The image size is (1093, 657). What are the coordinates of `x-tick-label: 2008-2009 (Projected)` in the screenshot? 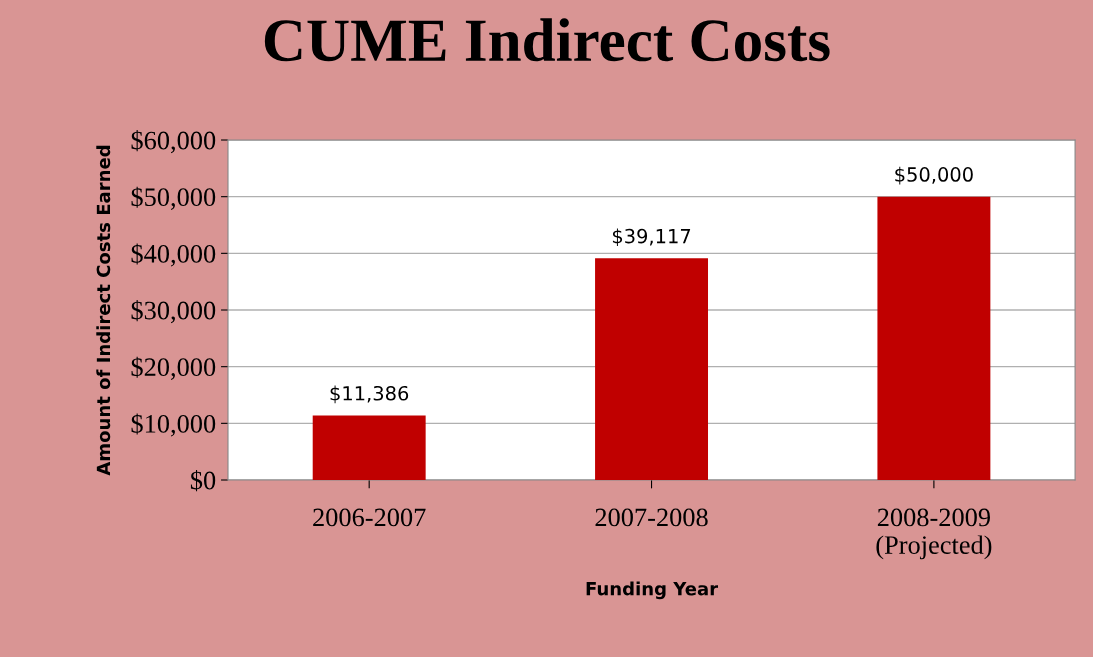 It's located at (934, 534).